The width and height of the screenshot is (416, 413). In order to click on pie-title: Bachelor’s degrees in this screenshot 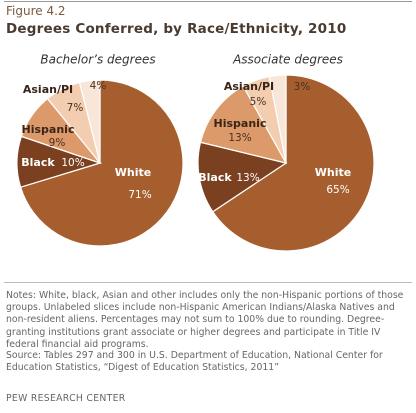, I will do `click(97, 60)`.